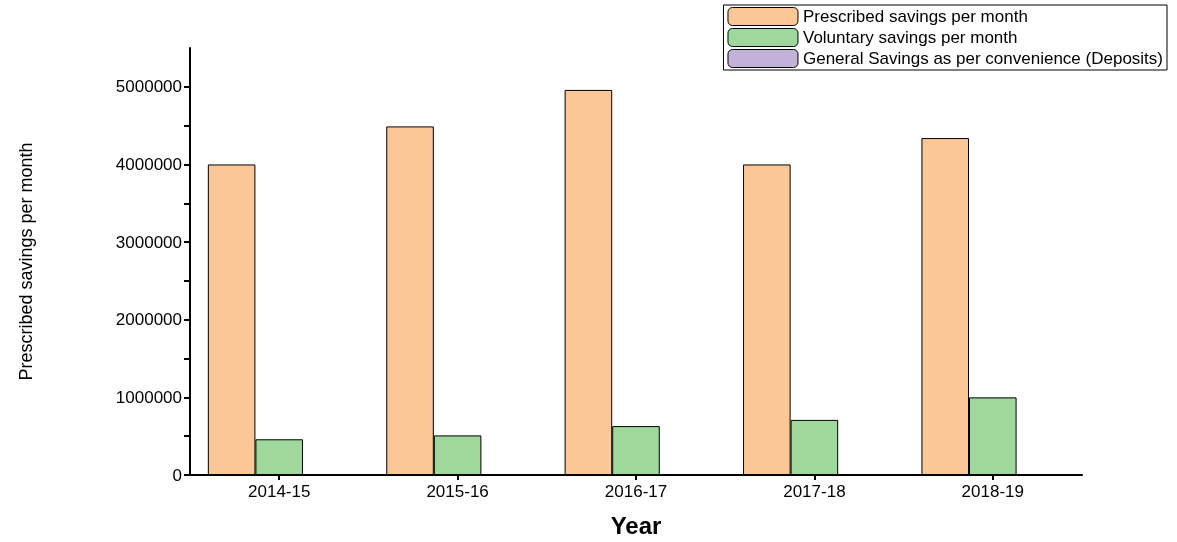 This screenshot has height=542, width=1177. Describe the element at coordinates (910, 37) in the screenshot. I see `legend-label: Voluntary savings per month` at that location.